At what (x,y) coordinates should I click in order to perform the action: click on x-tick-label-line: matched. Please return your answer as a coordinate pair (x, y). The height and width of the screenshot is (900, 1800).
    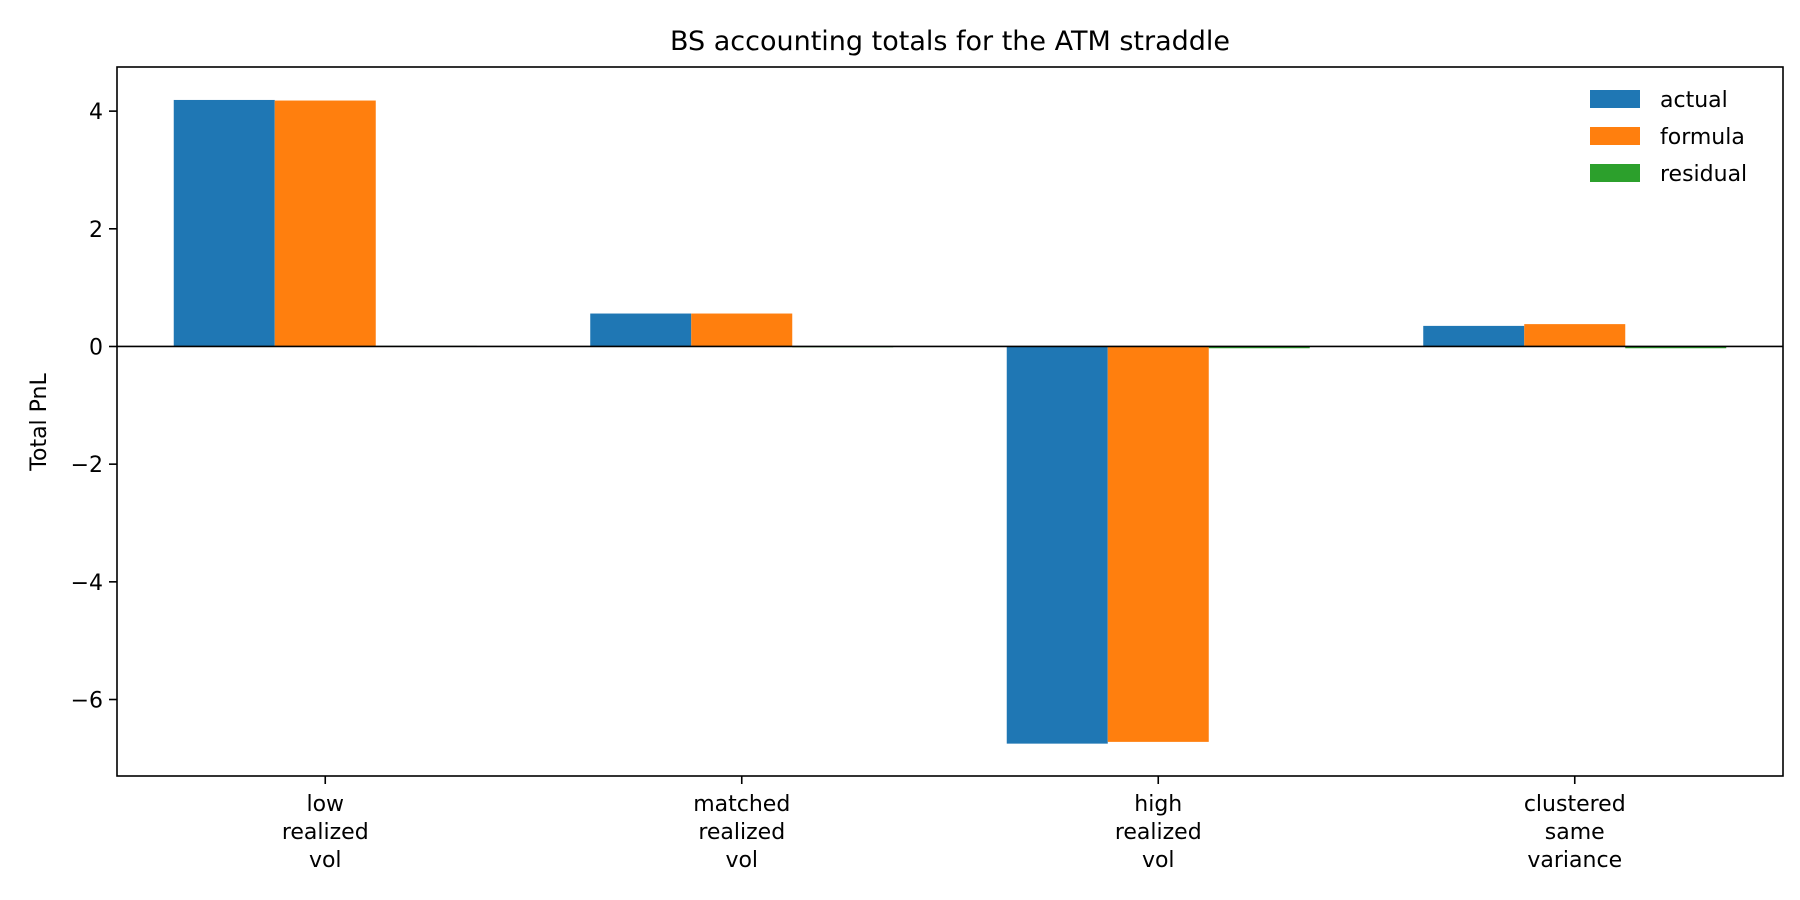
    Looking at the image, I should click on (741, 804).